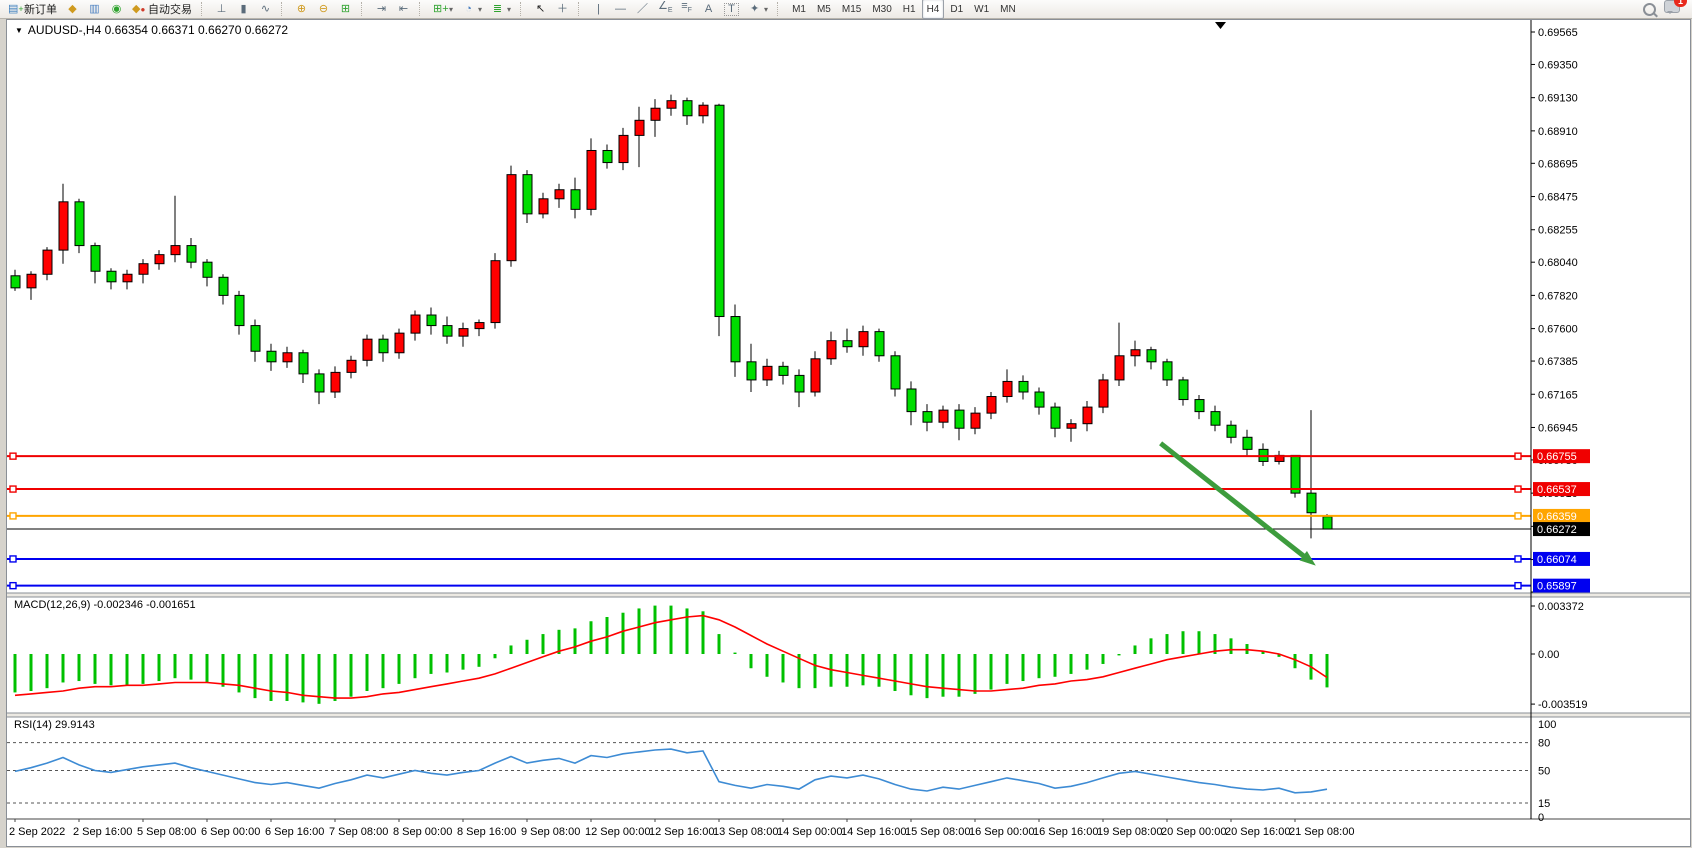 This screenshot has width=1692, height=848. Describe the element at coordinates (620, 9) in the screenshot. I see `horizontal-line-tool-button: —` at that location.